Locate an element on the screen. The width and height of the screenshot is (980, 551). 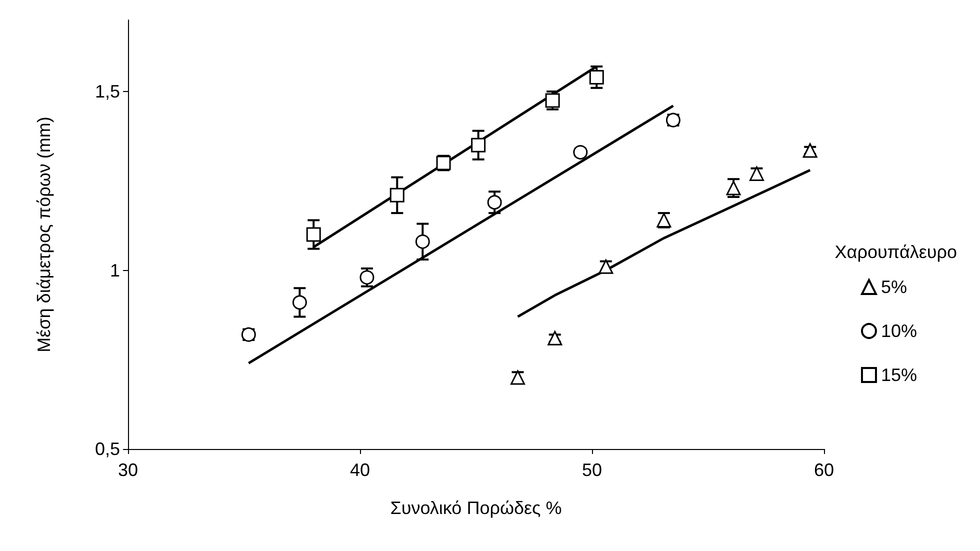
legend-label: 5% is located at coordinates (893, 287).